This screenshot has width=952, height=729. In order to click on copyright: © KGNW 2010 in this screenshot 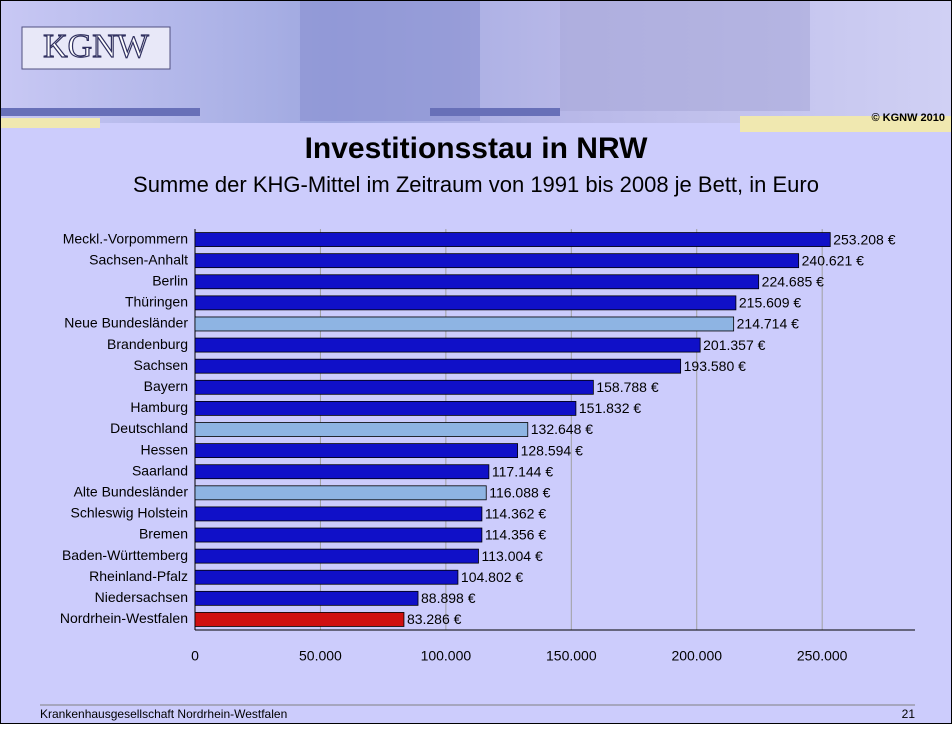, I will do `click(908, 118)`.